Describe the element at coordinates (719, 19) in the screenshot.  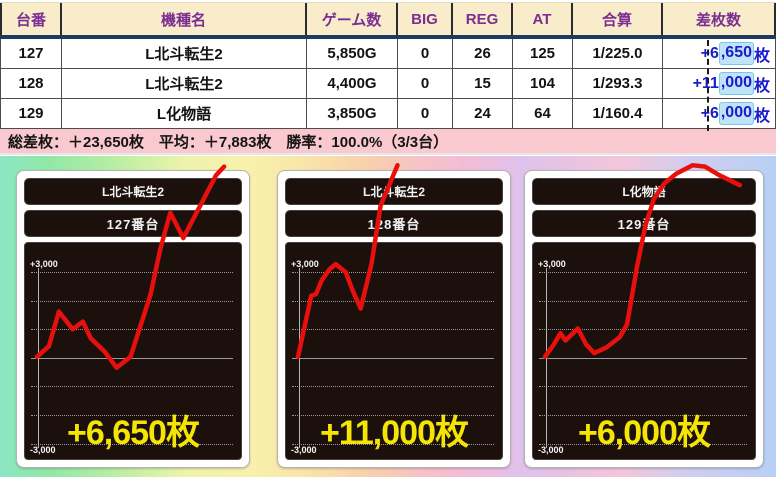
I see `col-header-diff: 差枚数` at that location.